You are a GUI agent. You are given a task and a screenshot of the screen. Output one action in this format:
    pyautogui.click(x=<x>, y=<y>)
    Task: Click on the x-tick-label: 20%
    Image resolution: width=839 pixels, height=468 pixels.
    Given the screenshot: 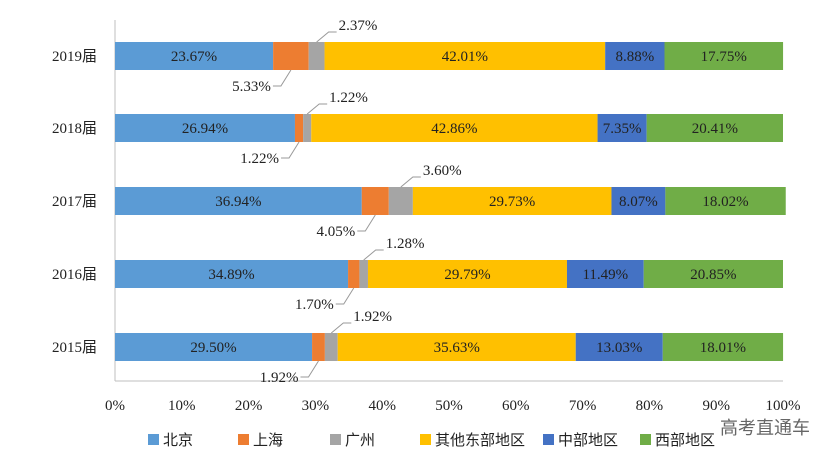 What is the action you would take?
    pyautogui.click(x=249, y=406)
    